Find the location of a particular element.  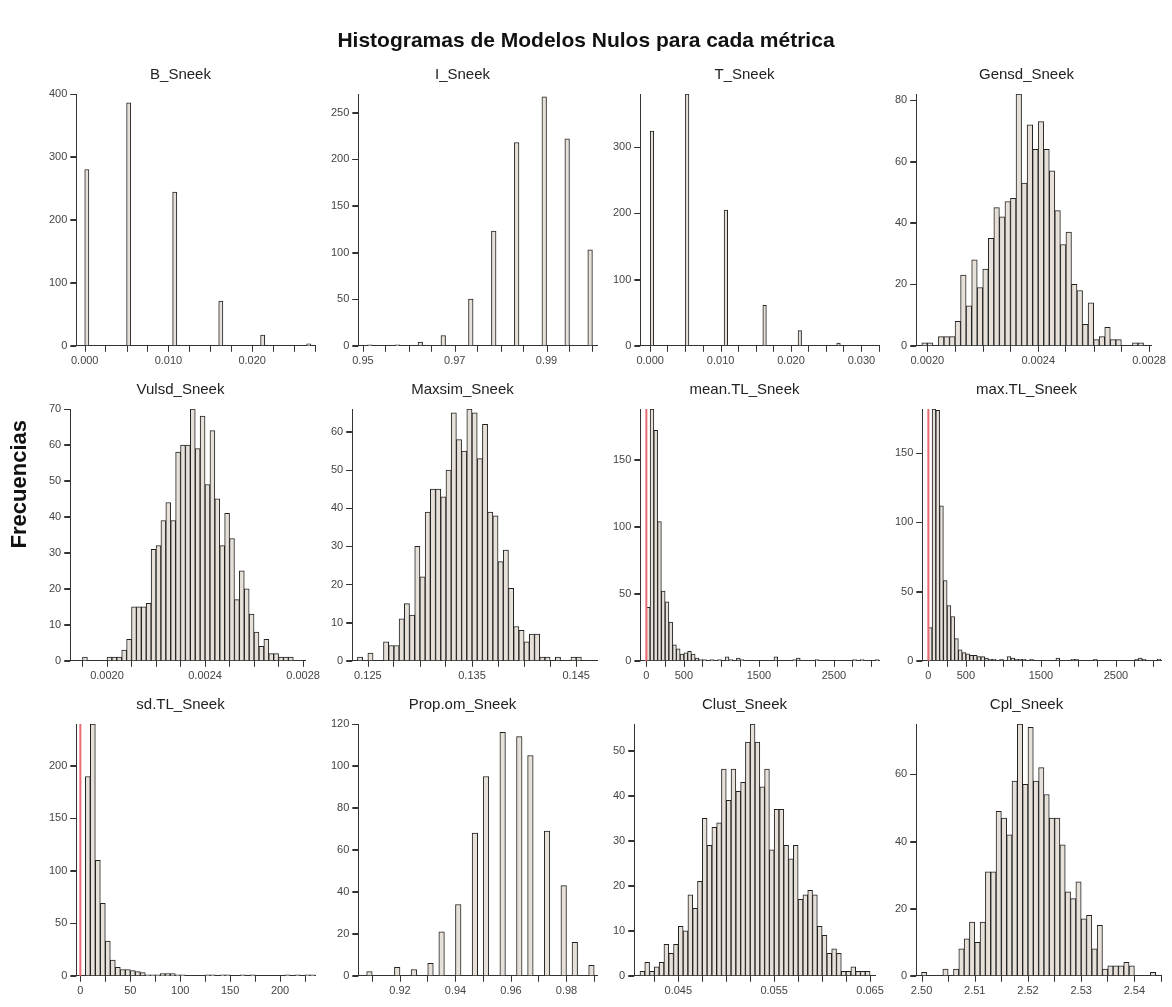

chart-title: mean.TL_Sneek is located at coordinates (745, 389).